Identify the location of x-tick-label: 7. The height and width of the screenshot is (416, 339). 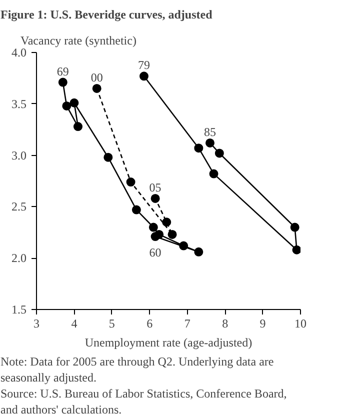
(187, 323).